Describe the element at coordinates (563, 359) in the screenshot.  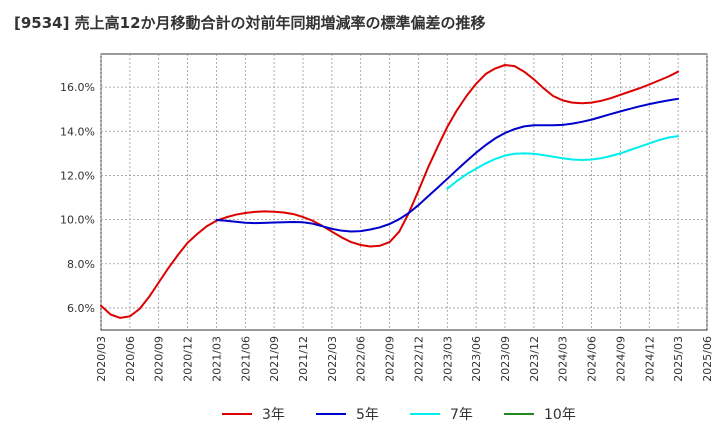
I see `x-tick-label: 2024/03` at that location.